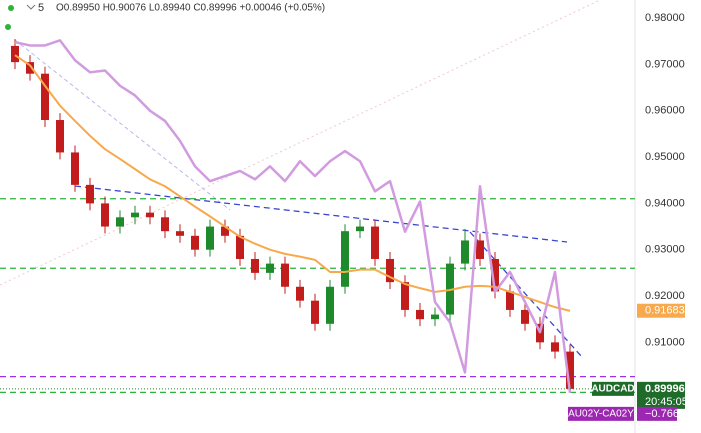  Describe the element at coordinates (665, 111) in the screenshot. I see `y-tick-label: 0.96000` at that location.